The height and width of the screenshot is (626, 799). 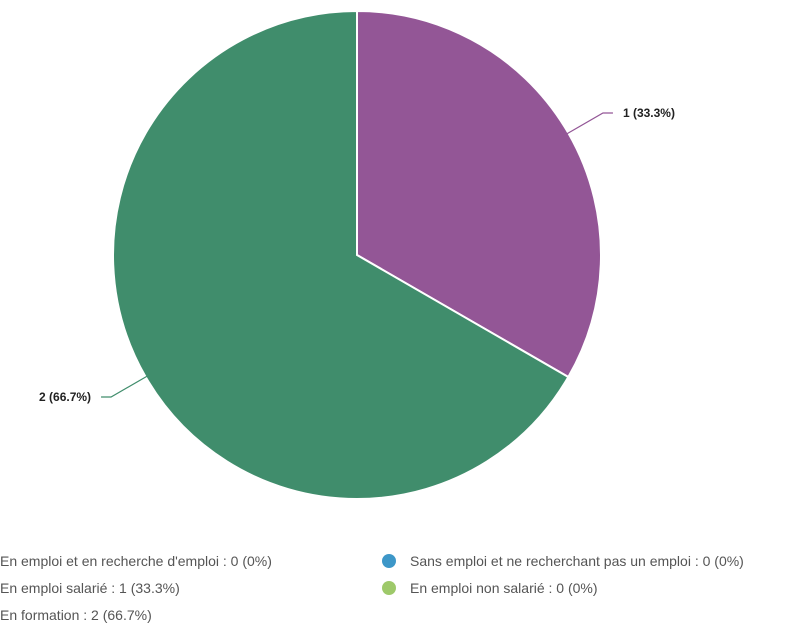 I want to click on legend-item-formation: En formation : 2 (66.7%), so click(x=76, y=615).